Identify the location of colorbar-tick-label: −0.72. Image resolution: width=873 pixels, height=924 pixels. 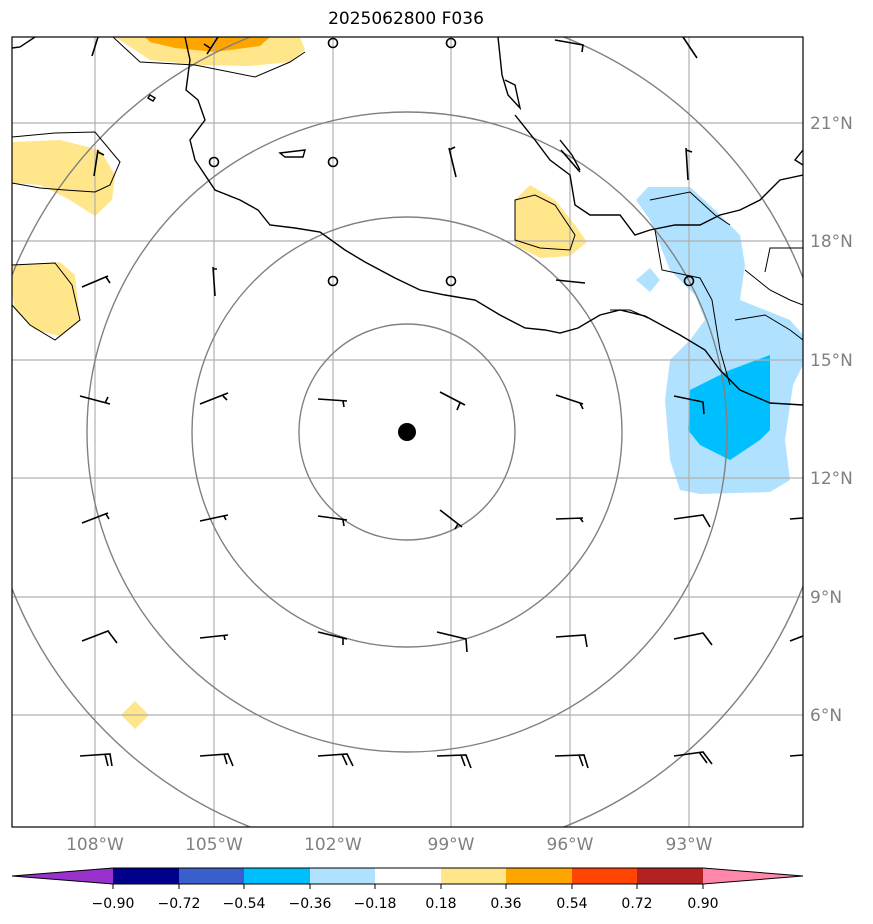
(179, 904).